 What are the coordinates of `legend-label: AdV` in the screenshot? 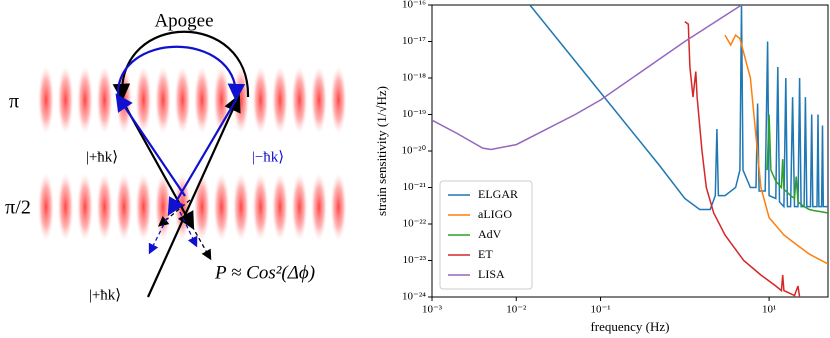 It's located at (490, 234).